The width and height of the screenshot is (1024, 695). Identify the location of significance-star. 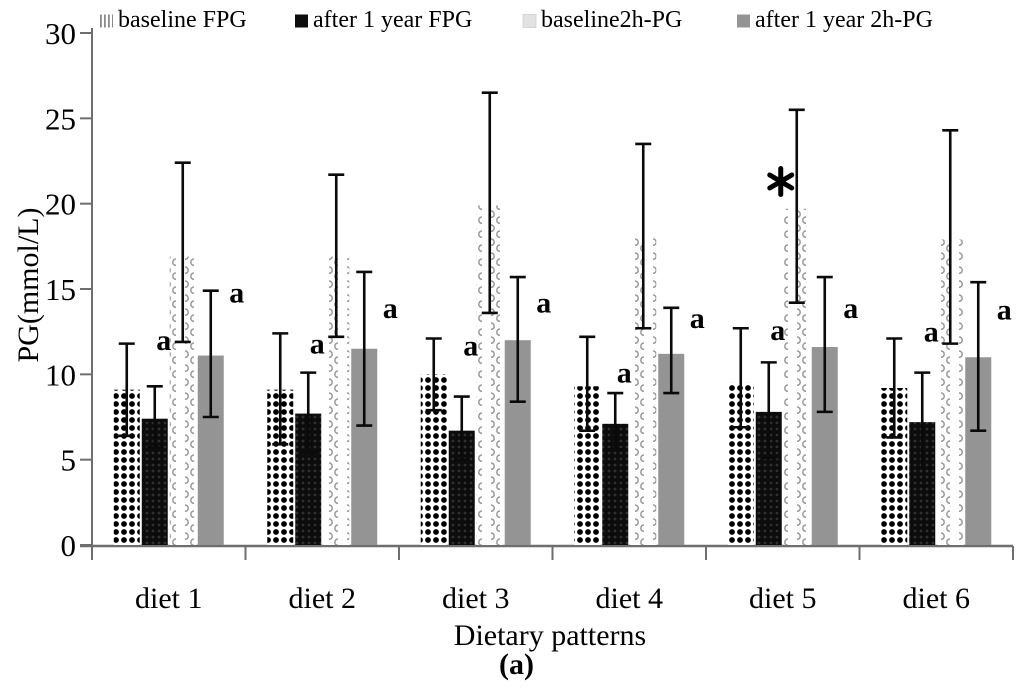
(781, 181).